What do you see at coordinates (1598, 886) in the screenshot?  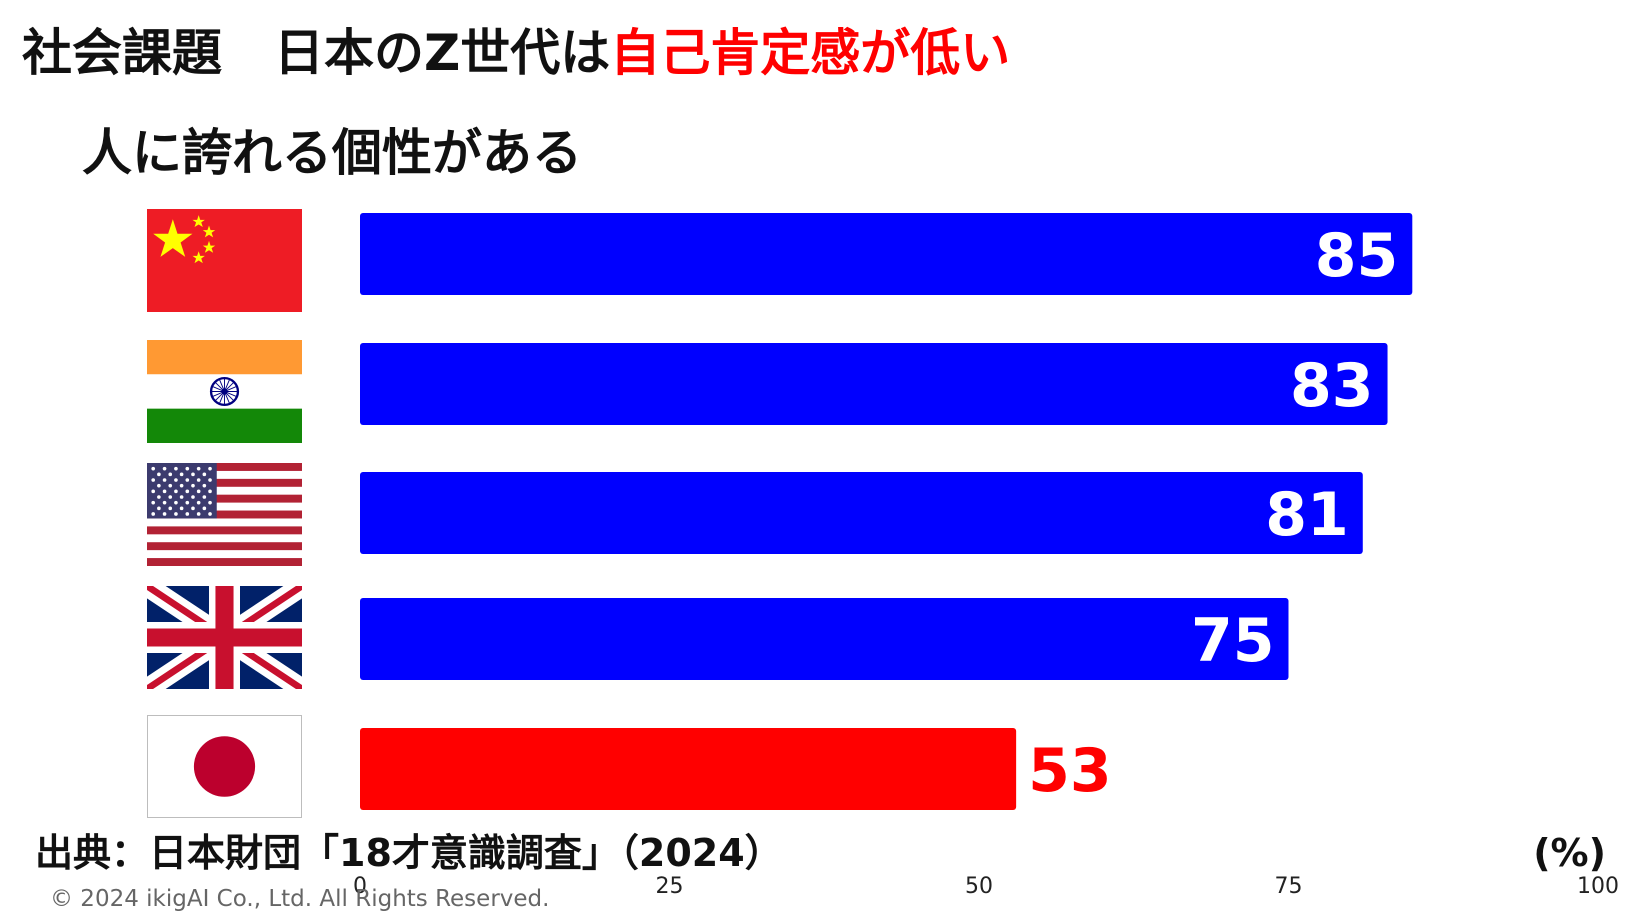 I see `x-tick-label: 100` at bounding box center [1598, 886].